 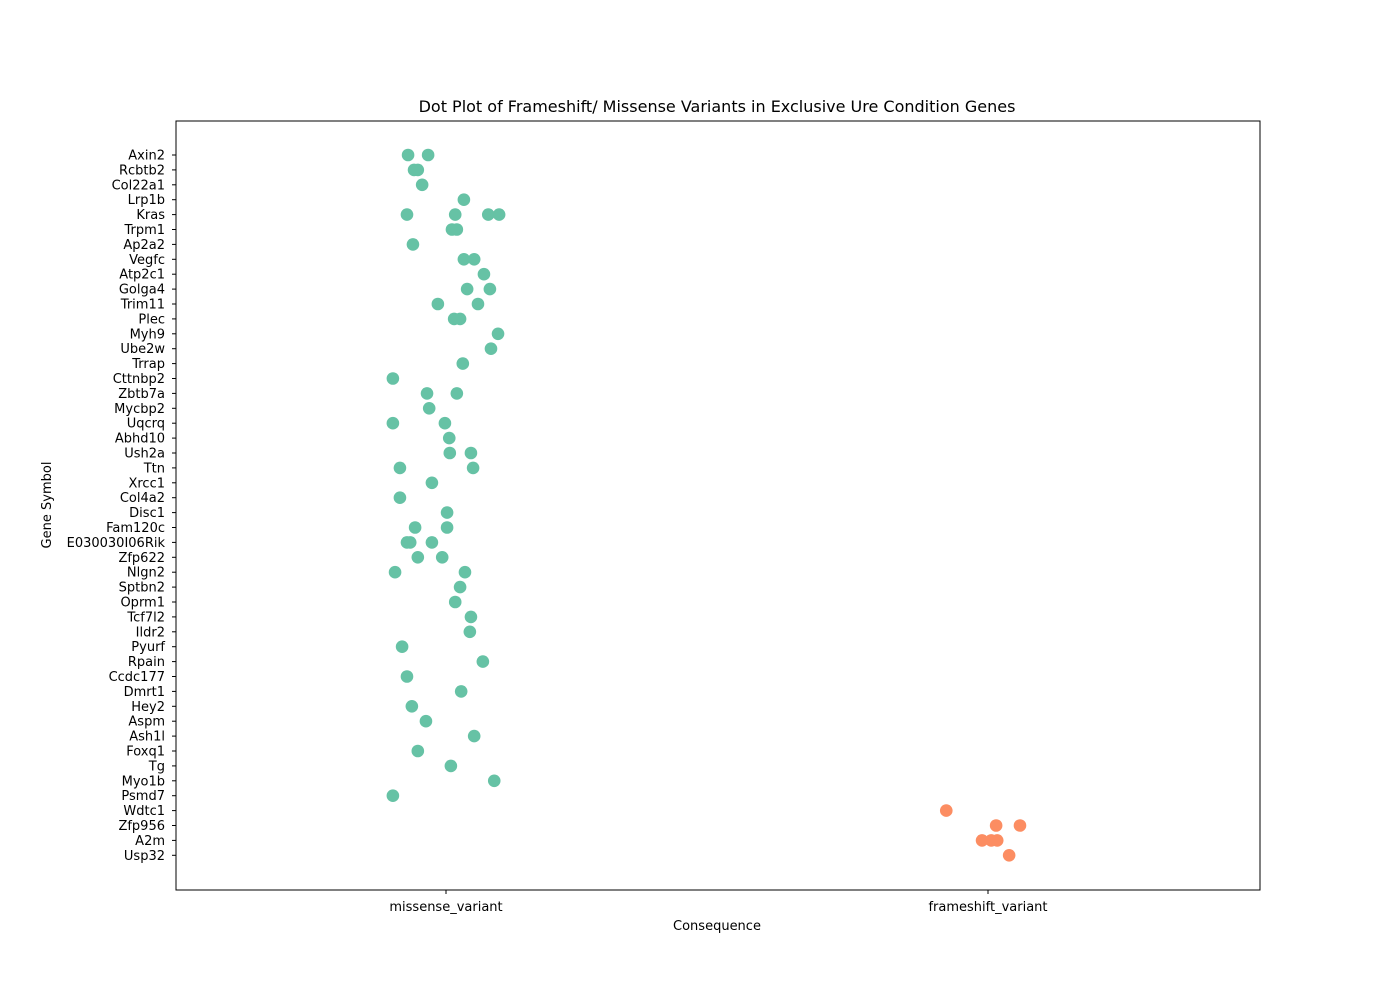 I want to click on data-point-xrcc1, so click(x=432, y=483).